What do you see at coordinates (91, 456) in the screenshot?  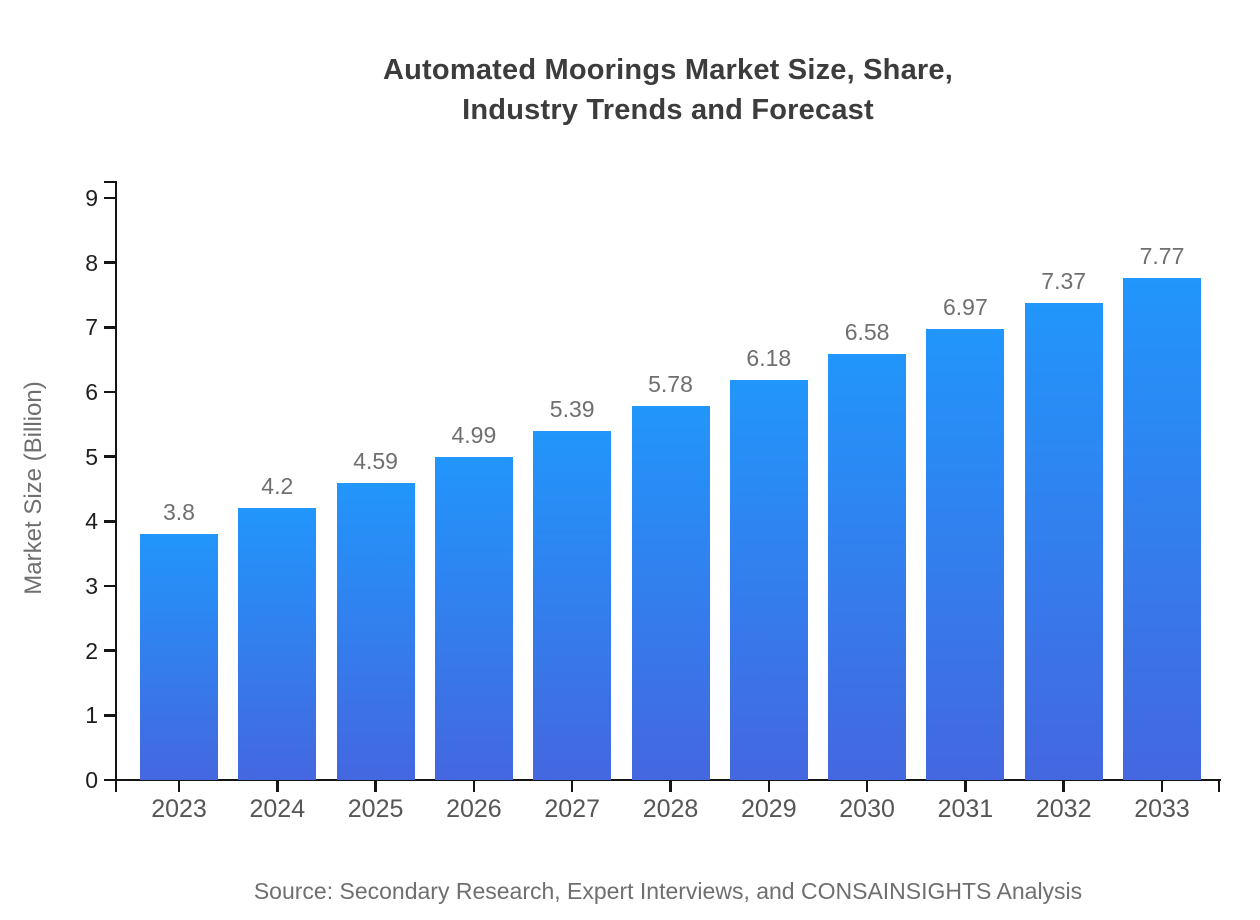 I see `y-tick-label: 5` at bounding box center [91, 456].